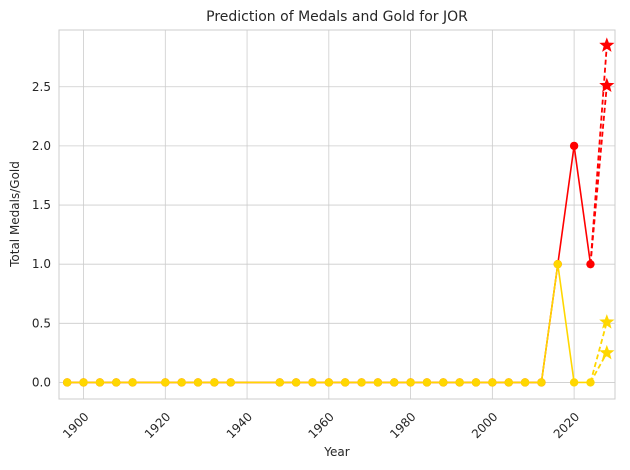 The height and width of the screenshot is (470, 630). What do you see at coordinates (598, 352) in the screenshot?
I see `prediction-line-gold-pred` at bounding box center [598, 352].